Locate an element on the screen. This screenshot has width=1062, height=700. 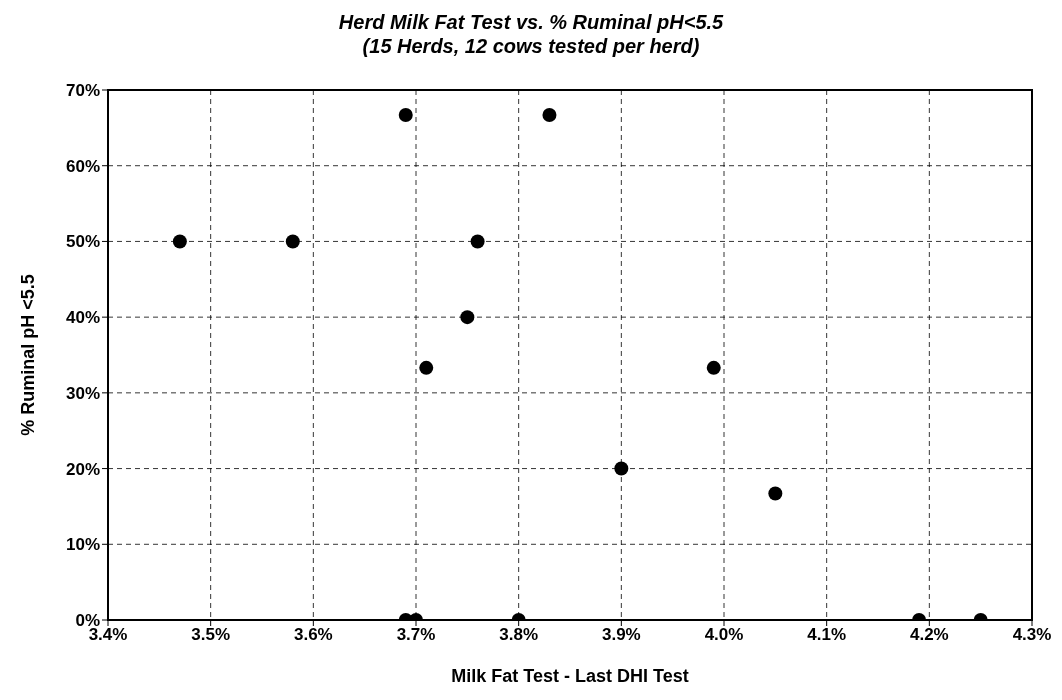
chart-title: Herd Milk Fat Test vs. % Ruminal pH<5.5 is located at coordinates (531, 22).